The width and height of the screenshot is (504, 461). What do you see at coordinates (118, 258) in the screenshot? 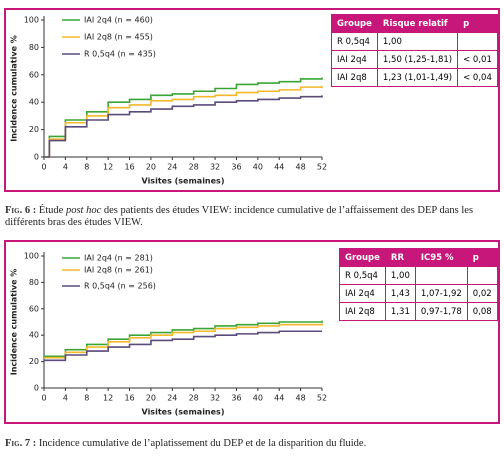
I see `legend-label: IAI 2q4 (n = 281)` at bounding box center [118, 258].